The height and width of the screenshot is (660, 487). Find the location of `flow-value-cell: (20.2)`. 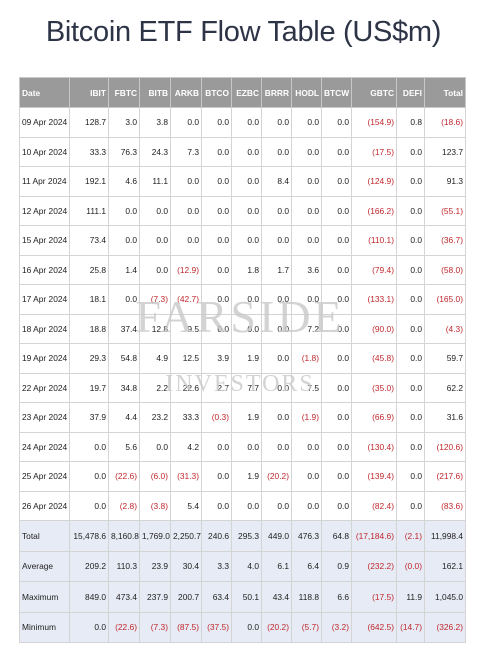

flow-value-cell: (20.2) is located at coordinates (276, 627).